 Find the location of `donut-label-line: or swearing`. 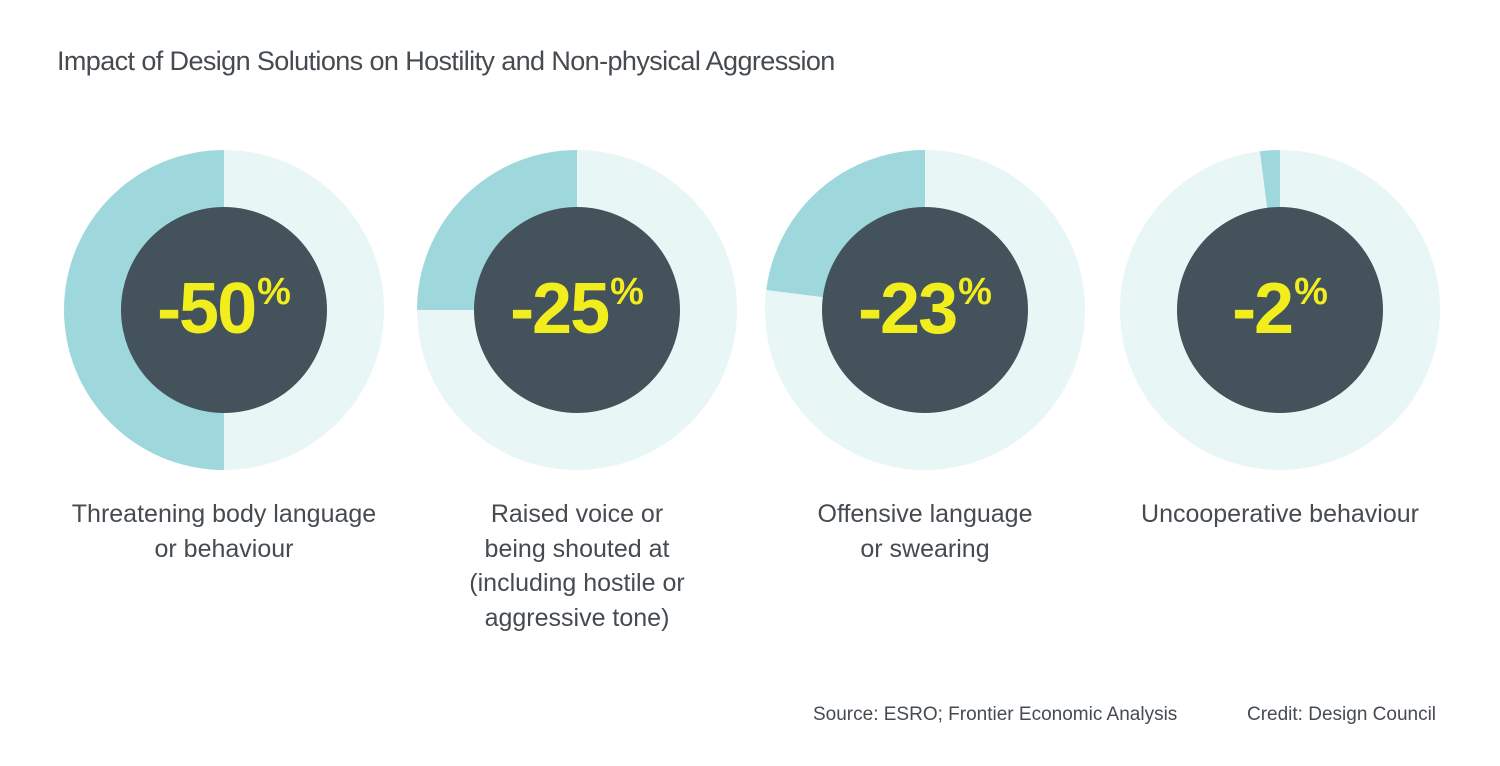

donut-label-line: or swearing is located at coordinates (925, 548).